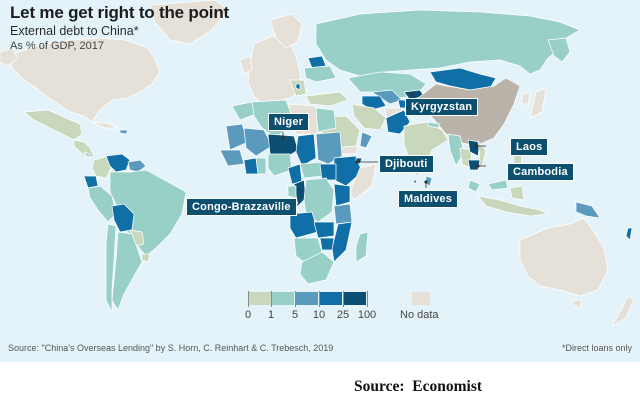 This screenshot has width=640, height=417. I want to click on iran, so click(369, 117).